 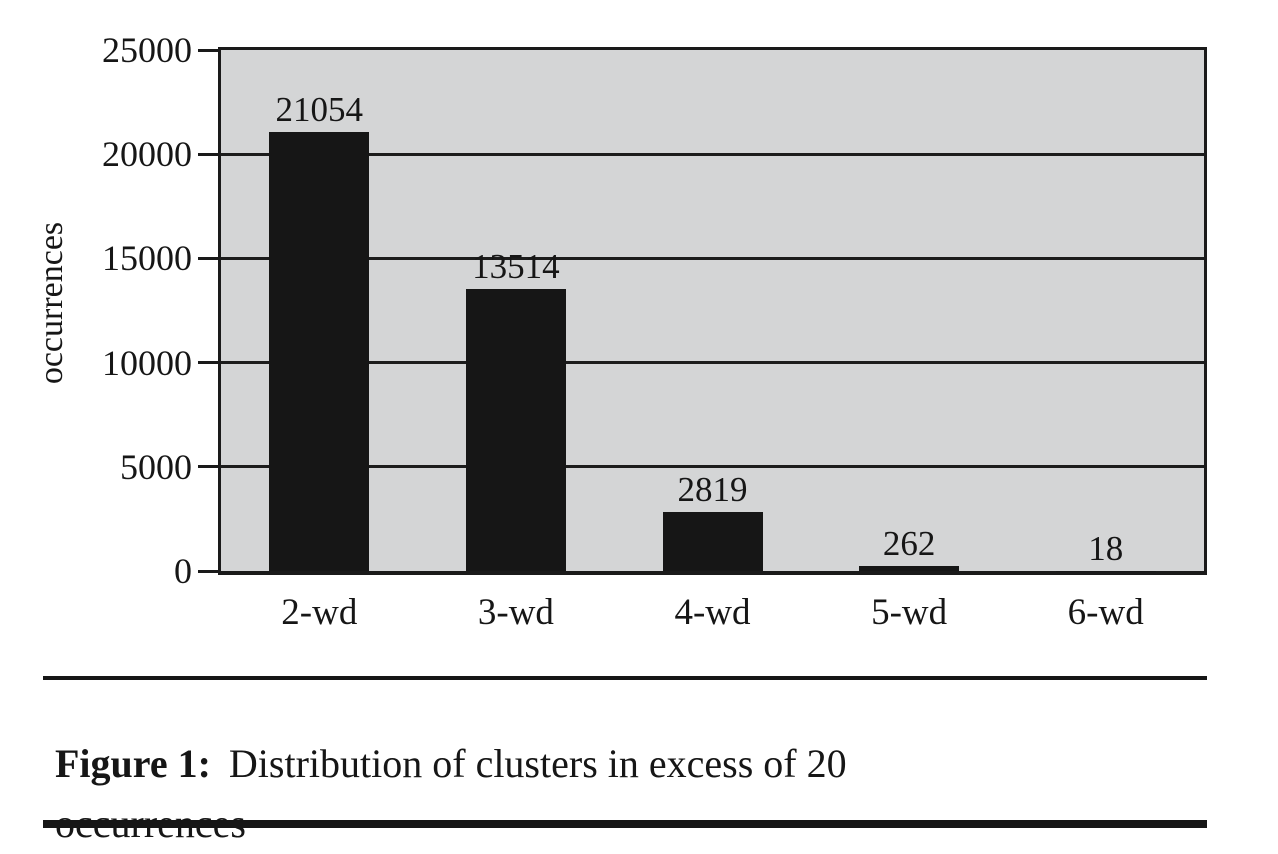 I want to click on x-axis-tick-label: 6-wd, so click(x=1106, y=613).